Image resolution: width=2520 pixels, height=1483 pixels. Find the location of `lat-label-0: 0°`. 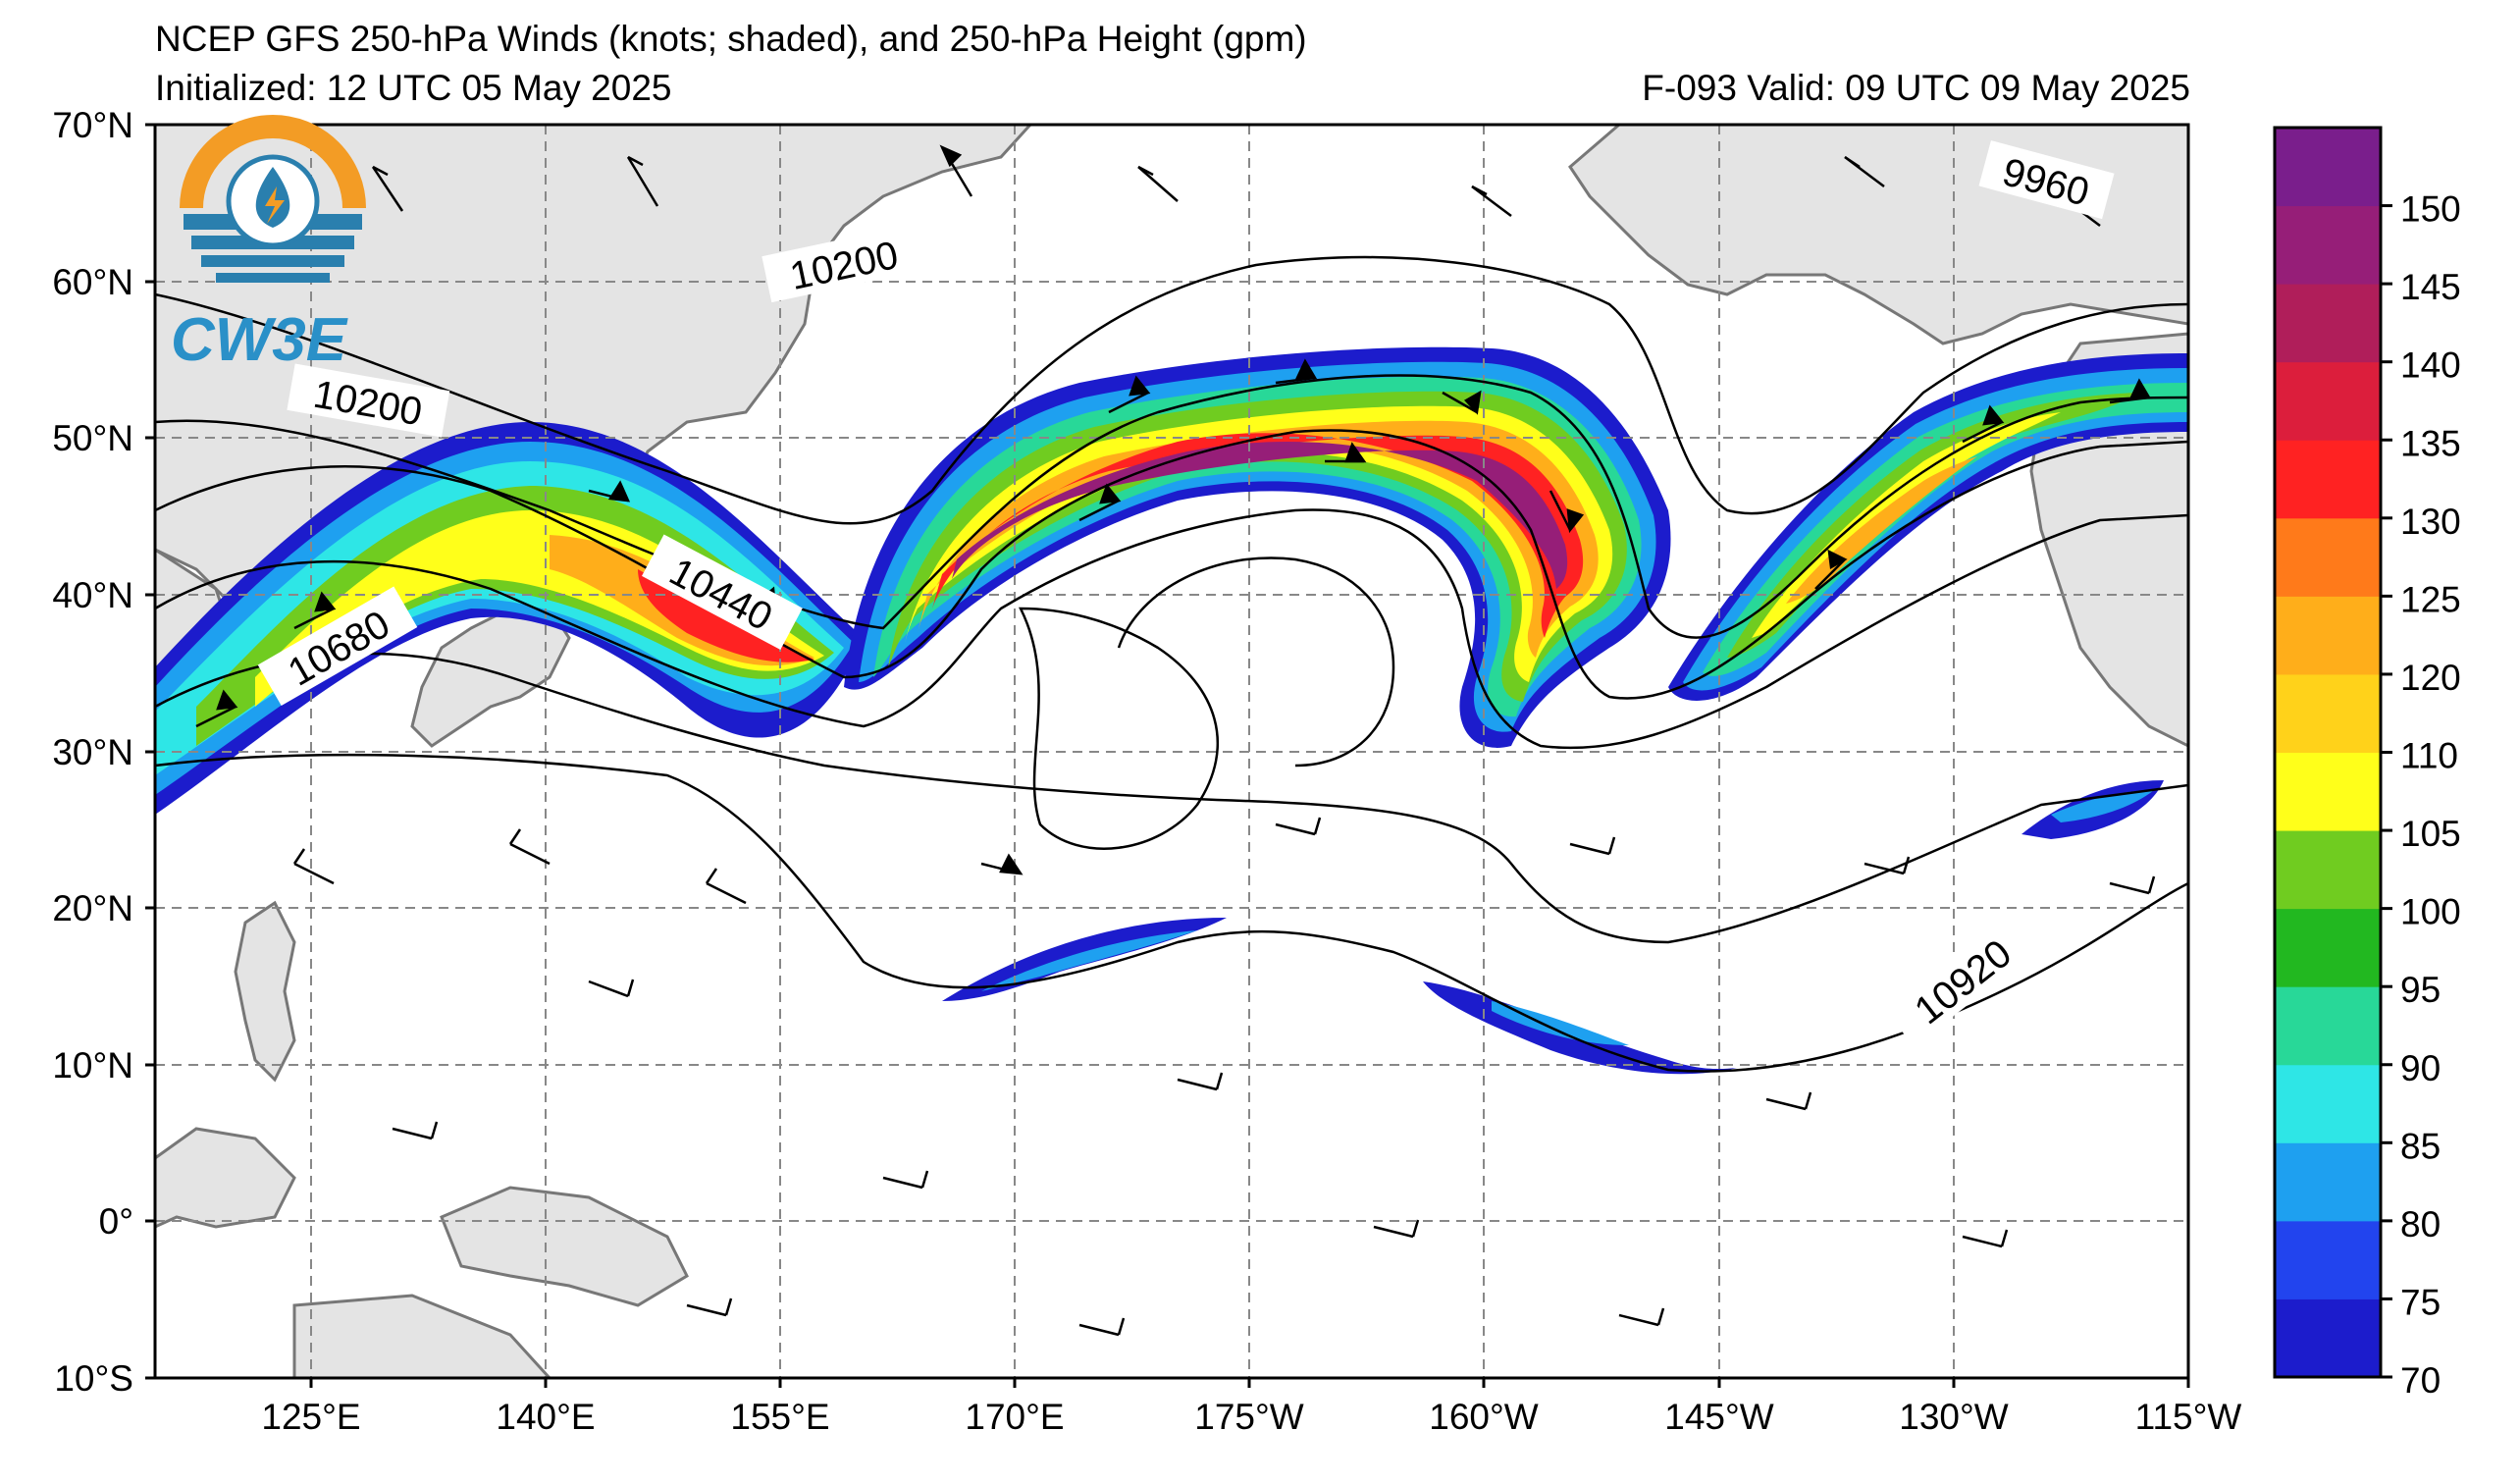

lat-label-0: 0° is located at coordinates (116, 1221).